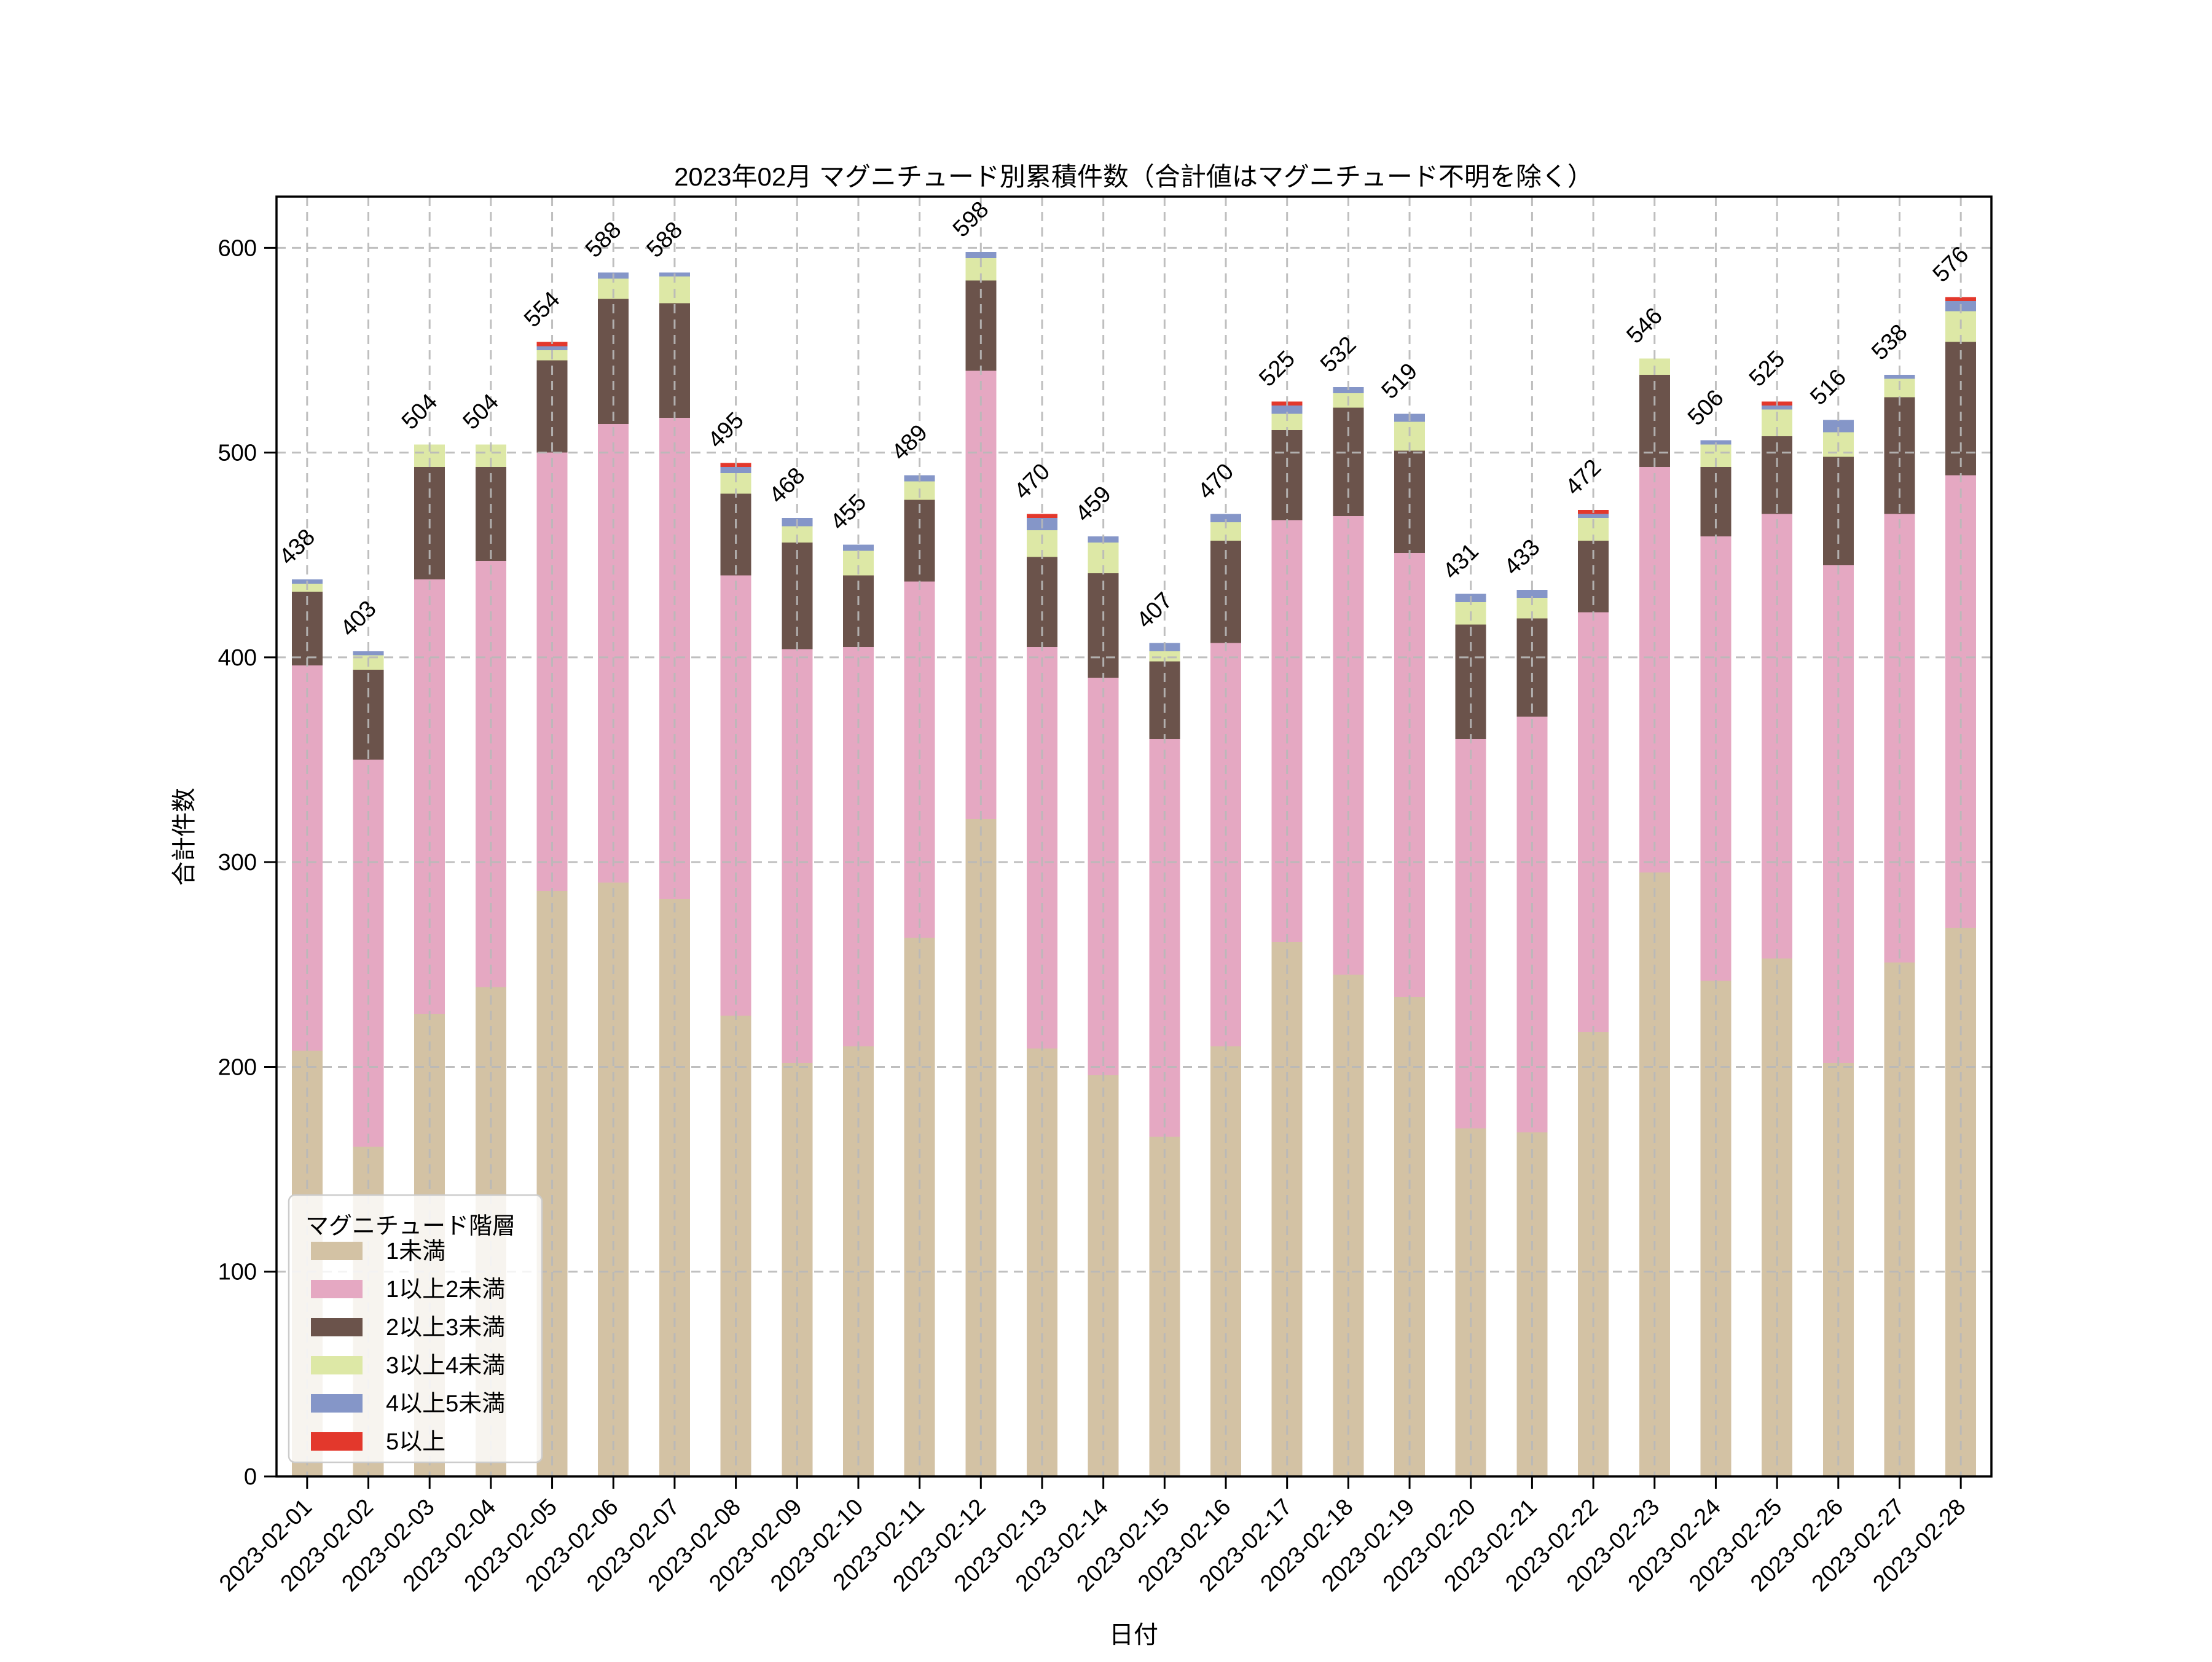  What do you see at coordinates (787, 486) in the screenshot?
I see `bar-total-label: 468` at bounding box center [787, 486].